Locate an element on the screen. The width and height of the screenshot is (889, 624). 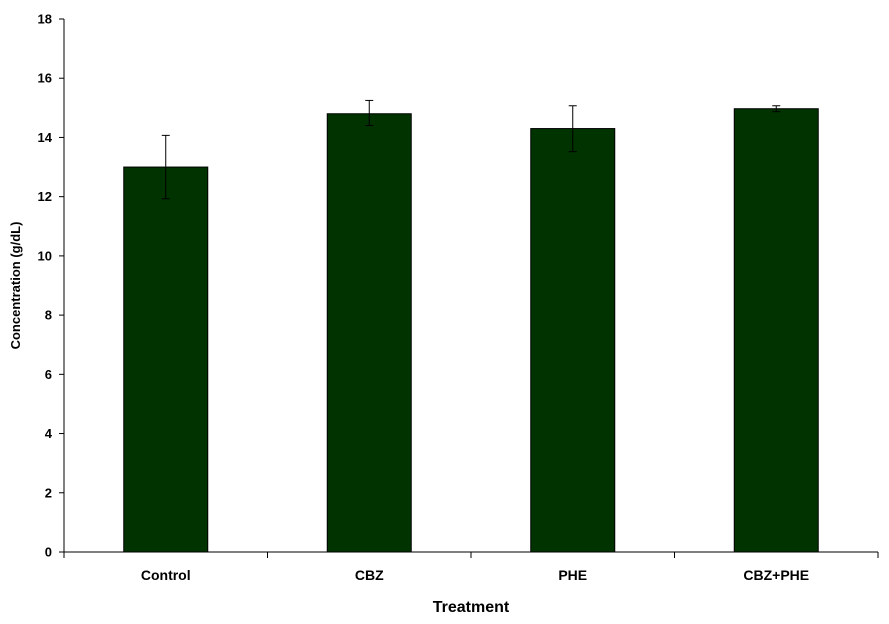
y-tick-label: 12 is located at coordinates (45, 196).